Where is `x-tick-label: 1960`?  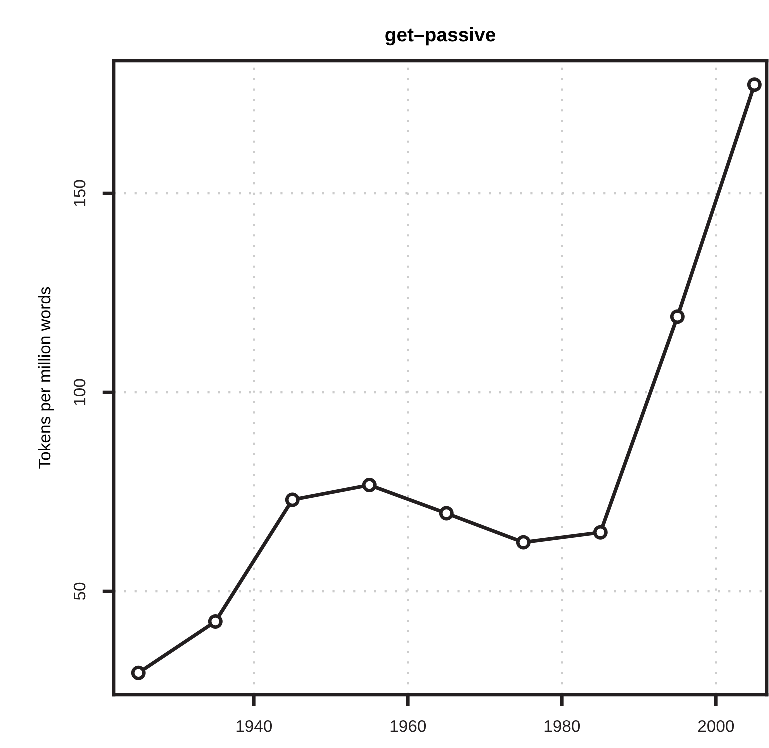 x-tick-label: 1960 is located at coordinates (408, 726).